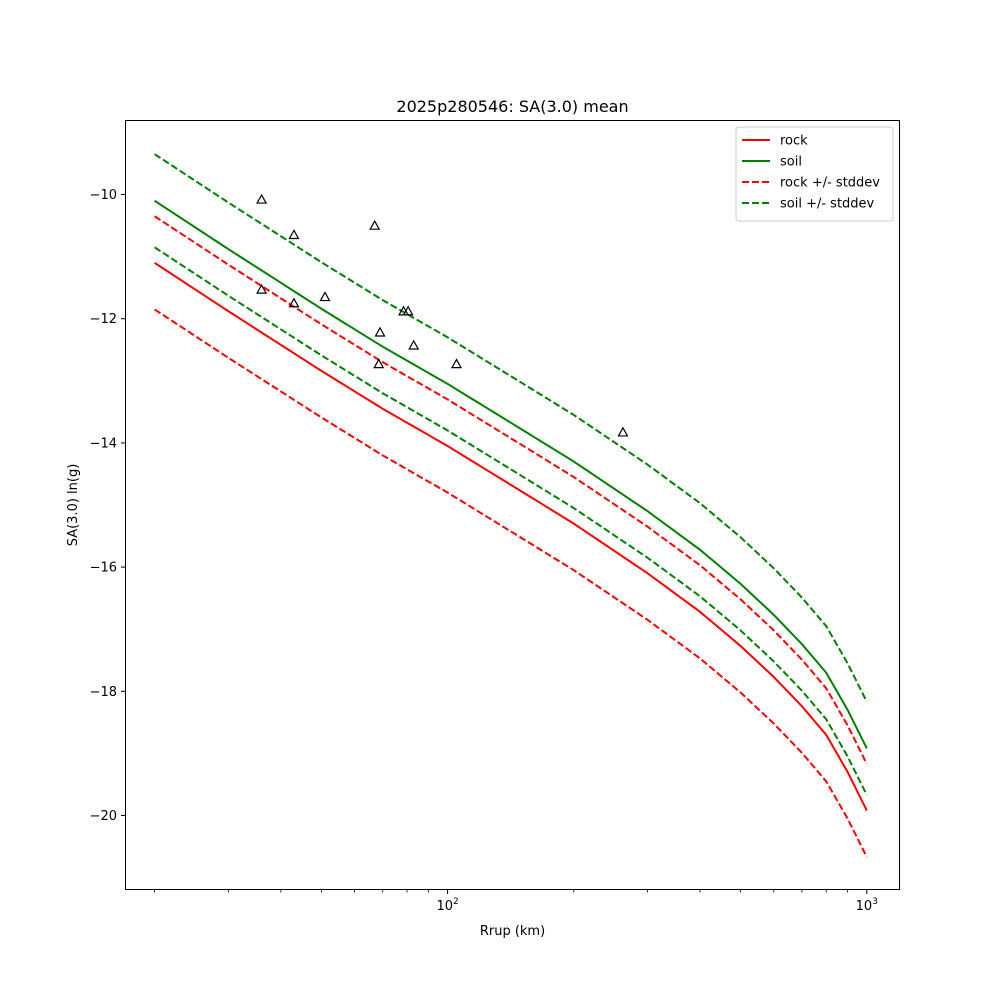 This screenshot has height=1000, width=1000. Describe the element at coordinates (516, 902) in the screenshot. I see `x-axis: 10² 10³` at that location.